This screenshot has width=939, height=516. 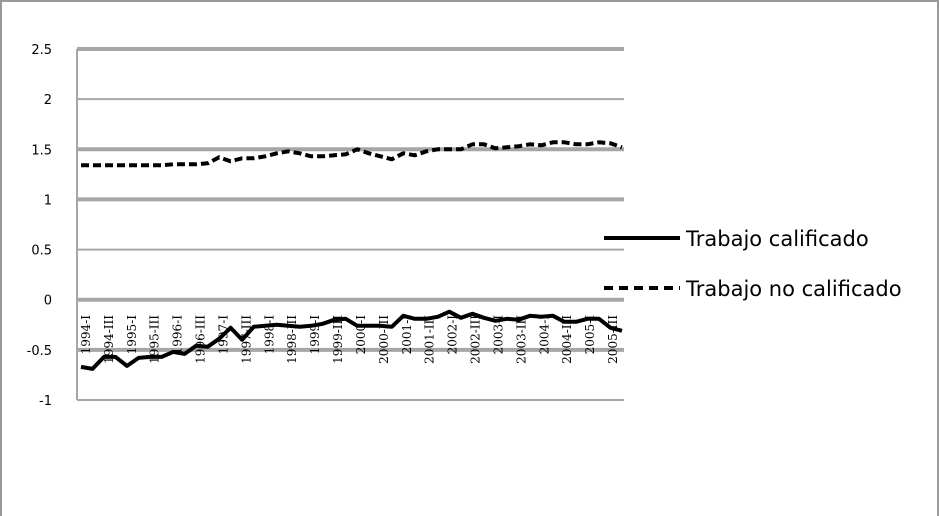 What do you see at coordinates (544, 335) in the screenshot?
I see `x-tick-label: 2004-I` at bounding box center [544, 335].